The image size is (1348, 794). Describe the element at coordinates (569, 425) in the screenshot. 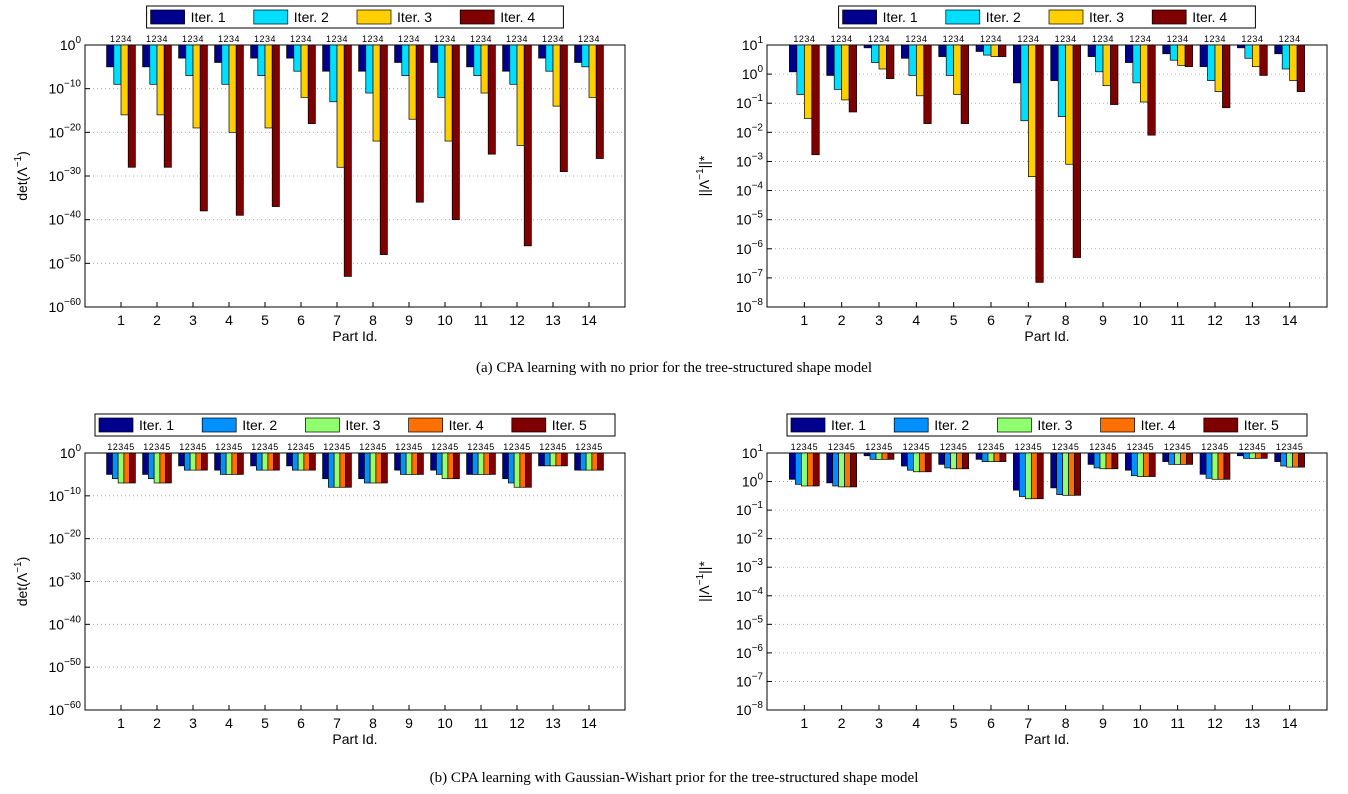

I see `legend-entry: Iter. 5` at that location.